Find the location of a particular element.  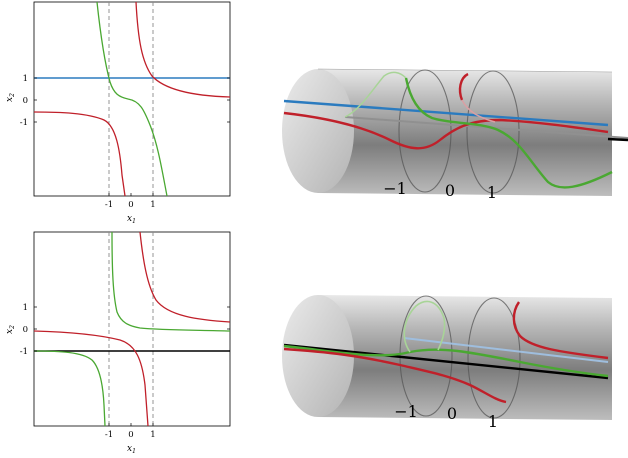

green-curve is located at coordinates (132, 99).